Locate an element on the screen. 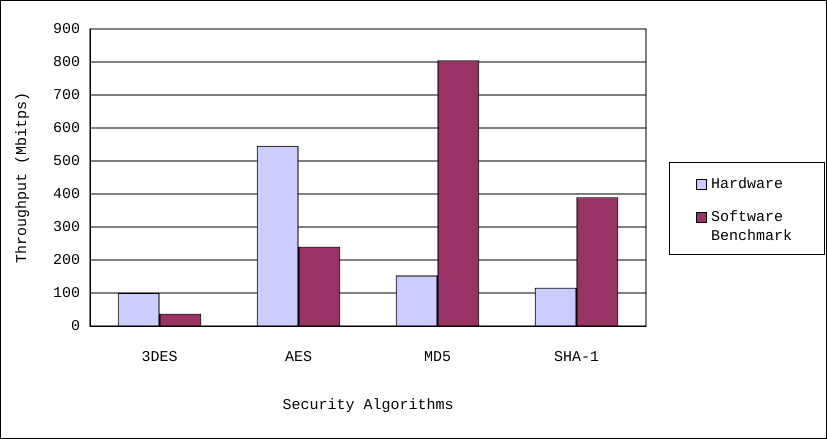  y-tick-label: 900 is located at coordinates (66, 29).